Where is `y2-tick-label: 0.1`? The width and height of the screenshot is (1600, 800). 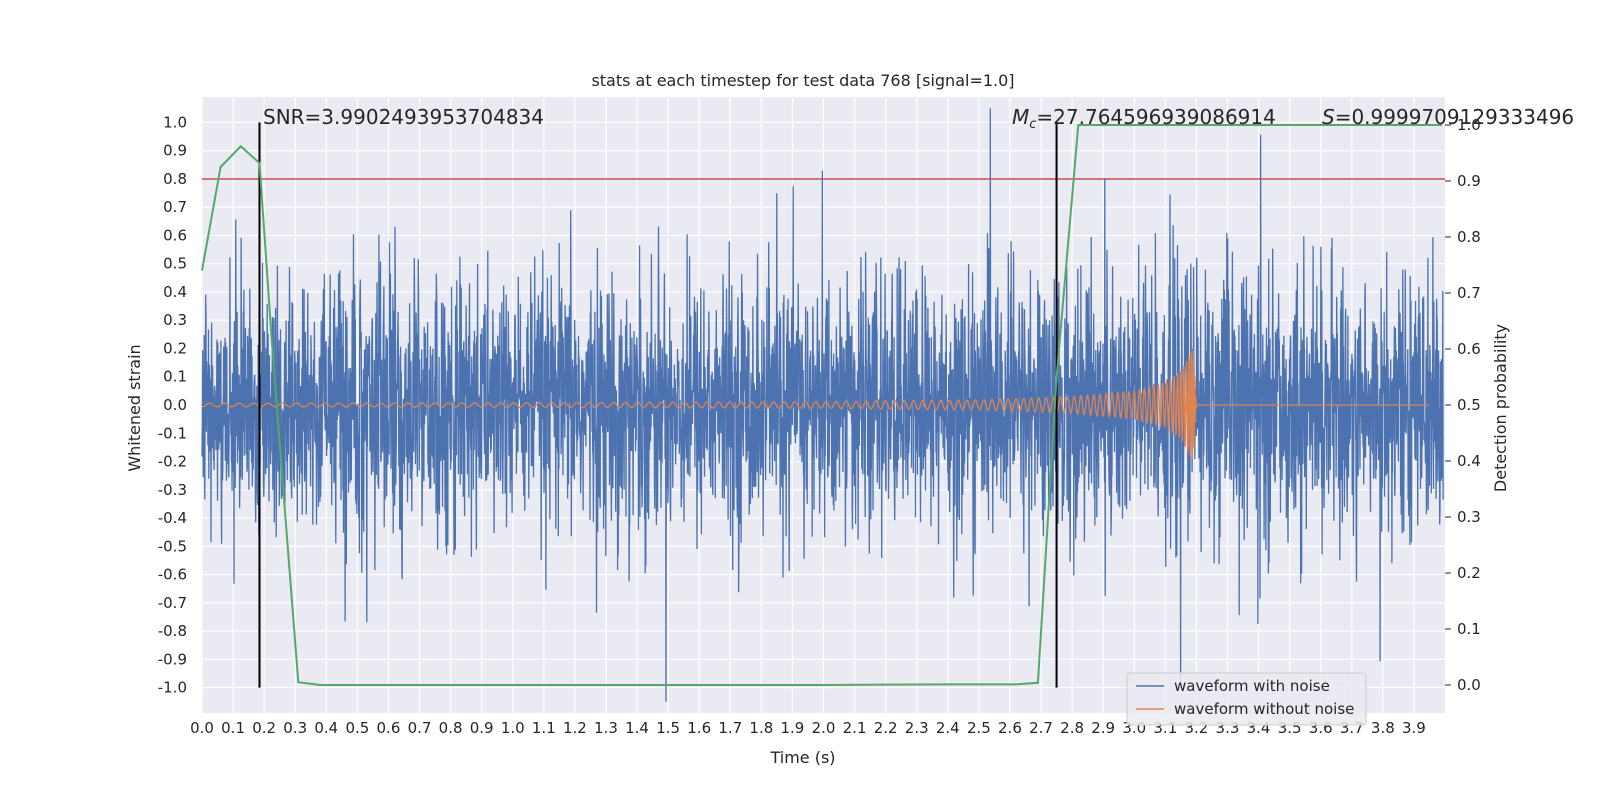
y2-tick-label: 0.1 is located at coordinates (1469, 629).